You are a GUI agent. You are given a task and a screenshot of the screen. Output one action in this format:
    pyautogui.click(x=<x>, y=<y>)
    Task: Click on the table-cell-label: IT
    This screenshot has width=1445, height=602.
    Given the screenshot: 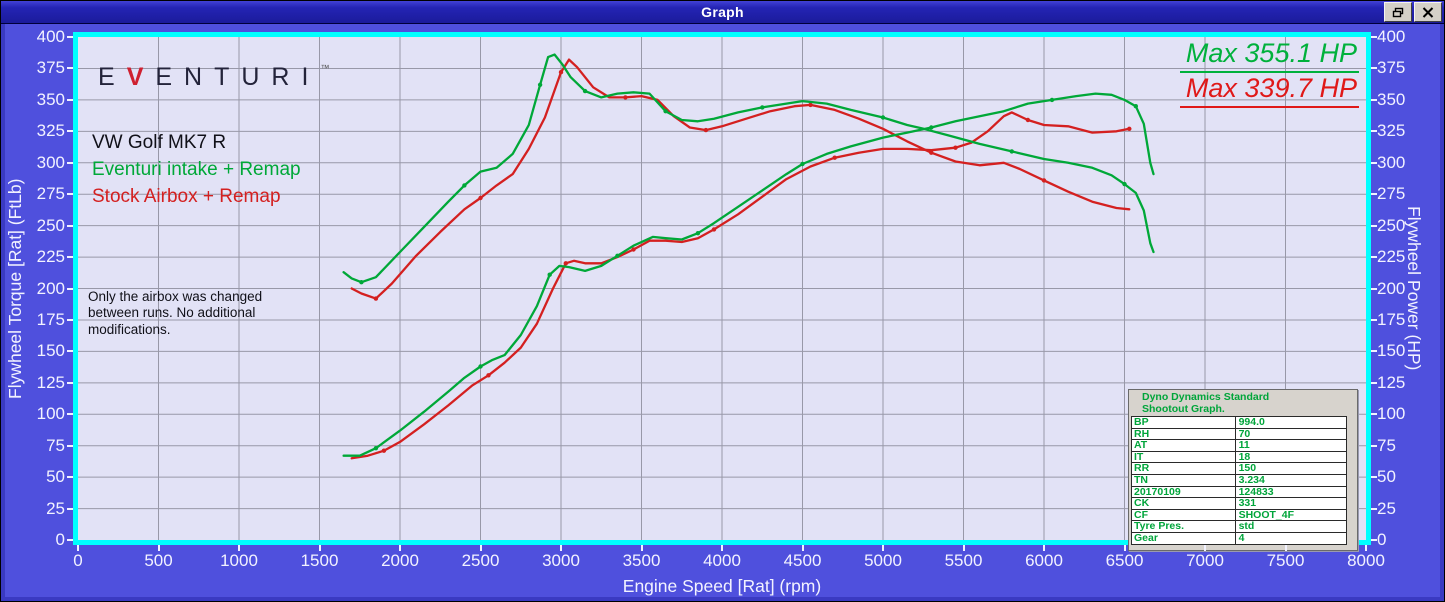 What is the action you would take?
    pyautogui.click(x=1184, y=457)
    